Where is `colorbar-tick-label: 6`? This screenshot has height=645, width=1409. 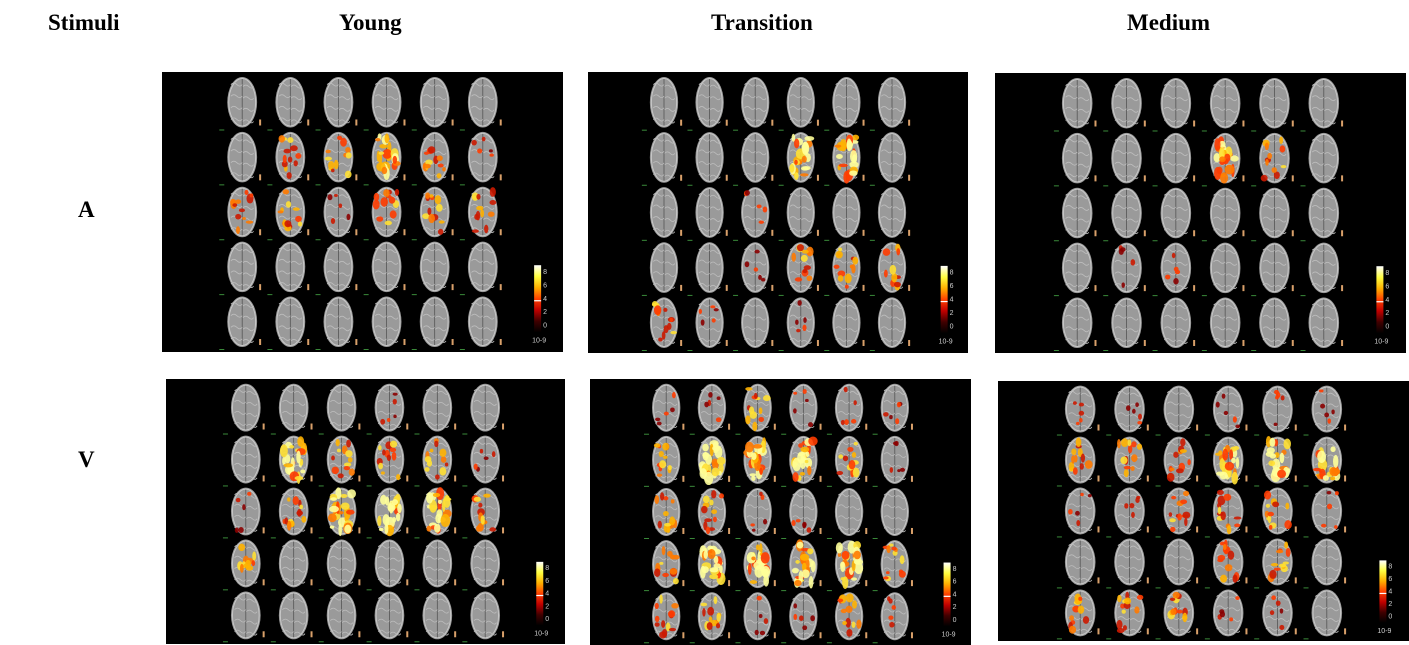 colorbar-tick-label: 6 is located at coordinates (955, 582).